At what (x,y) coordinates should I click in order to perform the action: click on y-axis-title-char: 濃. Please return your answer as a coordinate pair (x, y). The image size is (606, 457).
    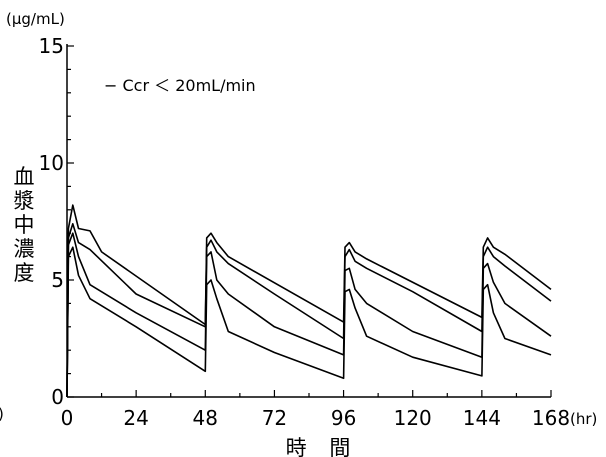
    Looking at the image, I should click on (24, 249).